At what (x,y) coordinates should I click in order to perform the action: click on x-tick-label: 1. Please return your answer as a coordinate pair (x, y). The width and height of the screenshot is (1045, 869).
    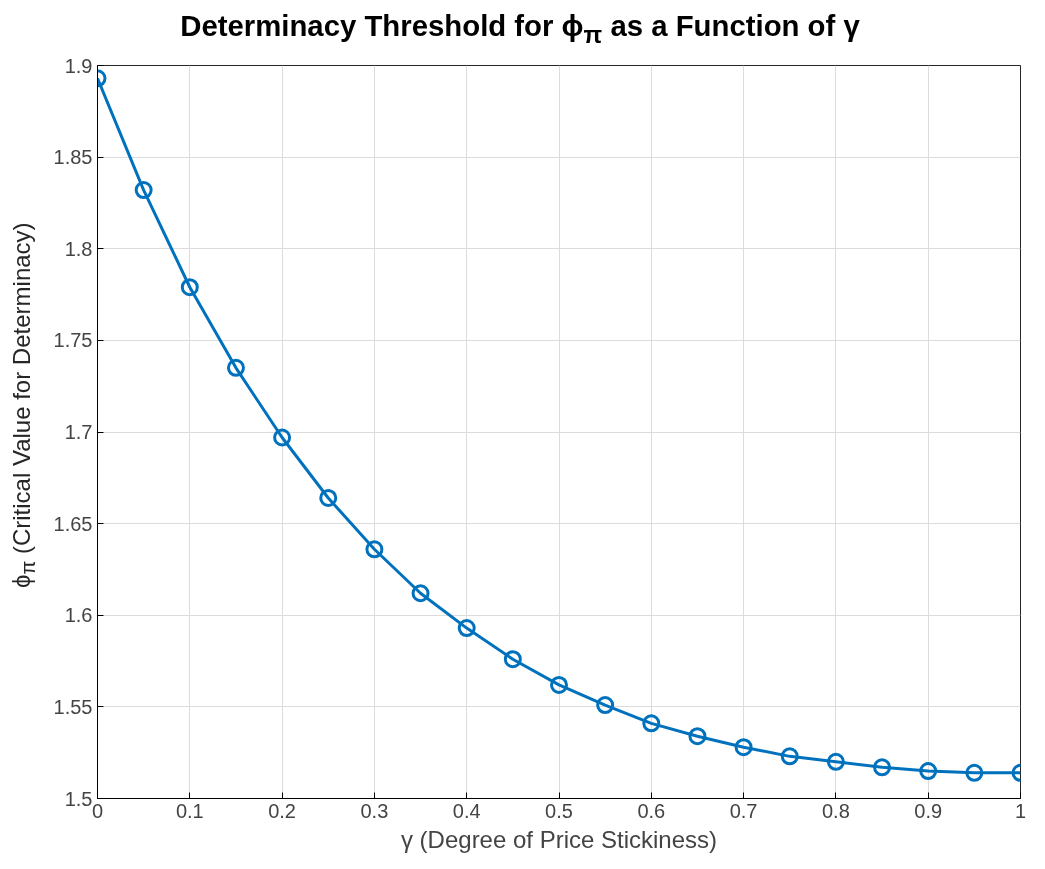
    Looking at the image, I should click on (1020, 810).